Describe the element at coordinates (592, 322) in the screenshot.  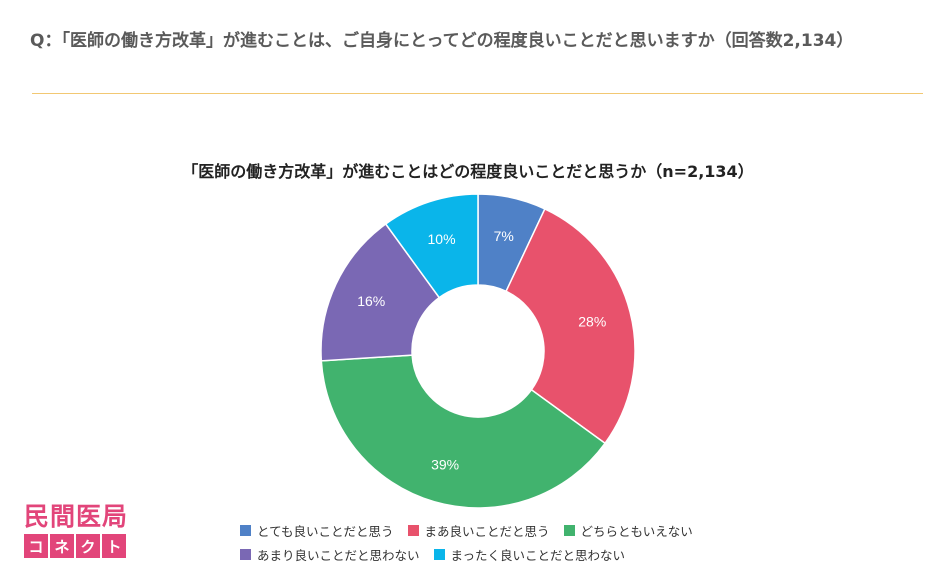
I see `slice-label-somewhat-good: 28%` at that location.